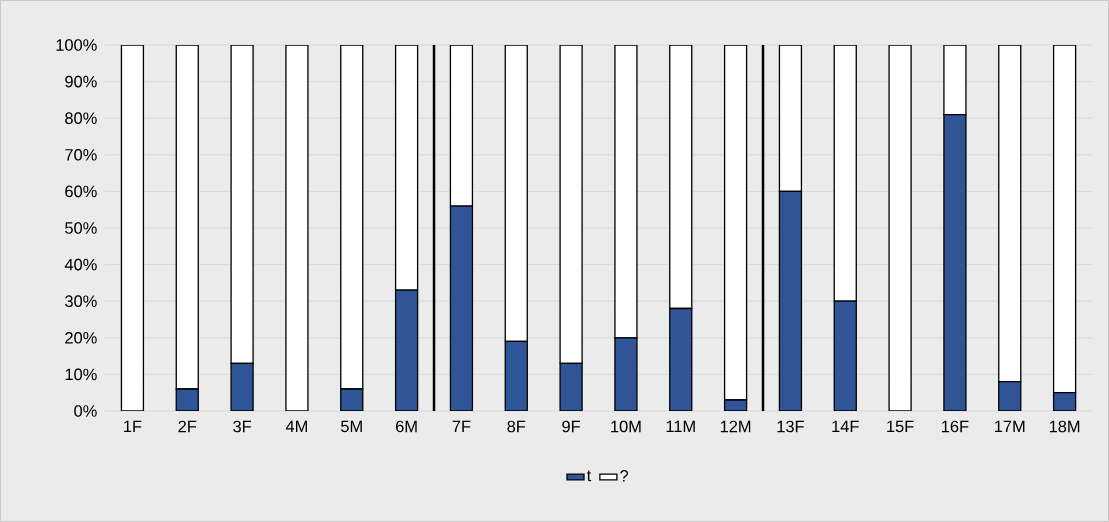  I want to click on y-tick-label: 40%, so click(80, 264).